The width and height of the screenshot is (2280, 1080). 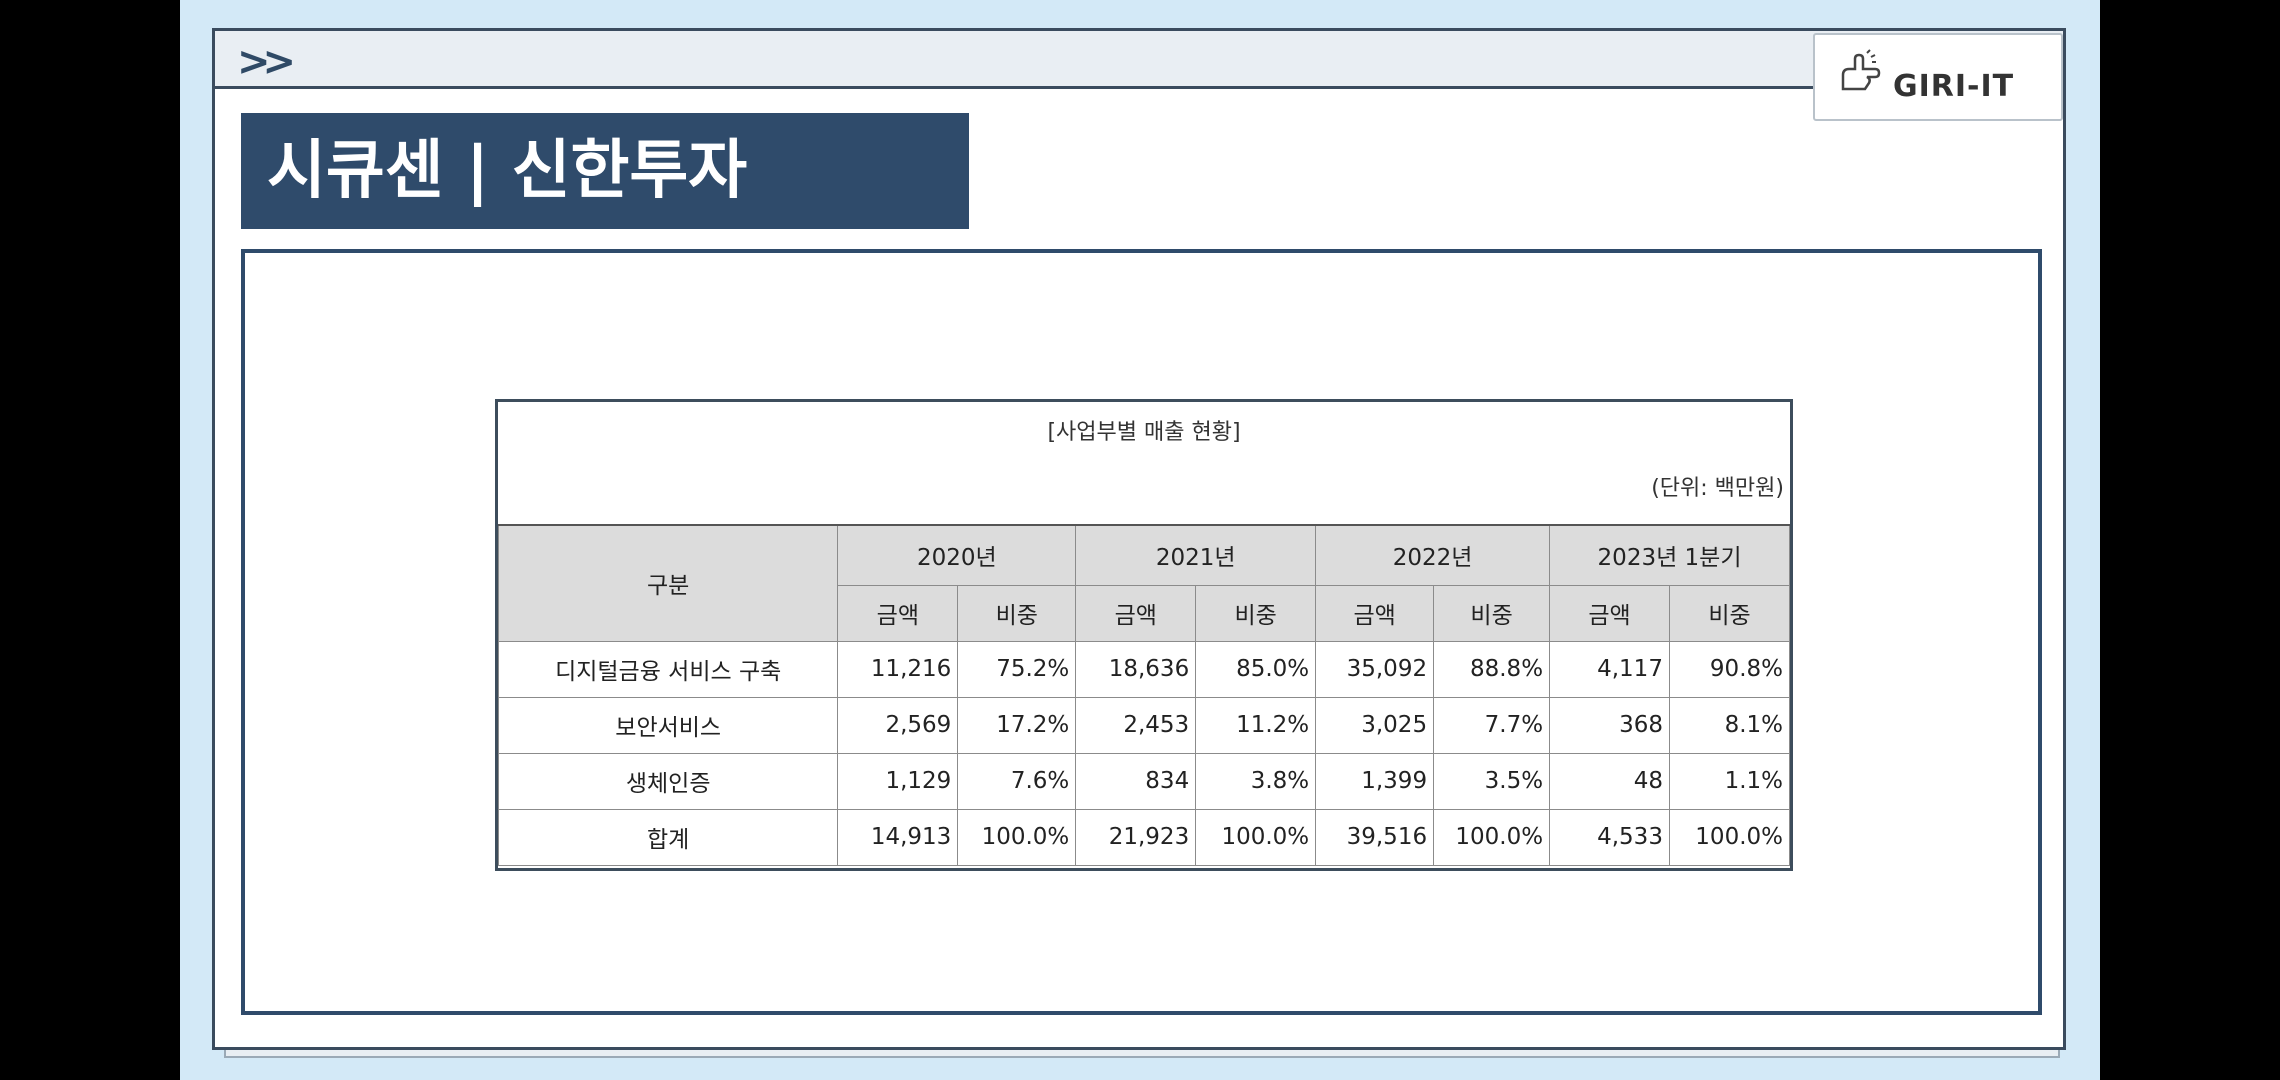 I want to click on ratio-cell: 85.0%, so click(x=1256, y=669).